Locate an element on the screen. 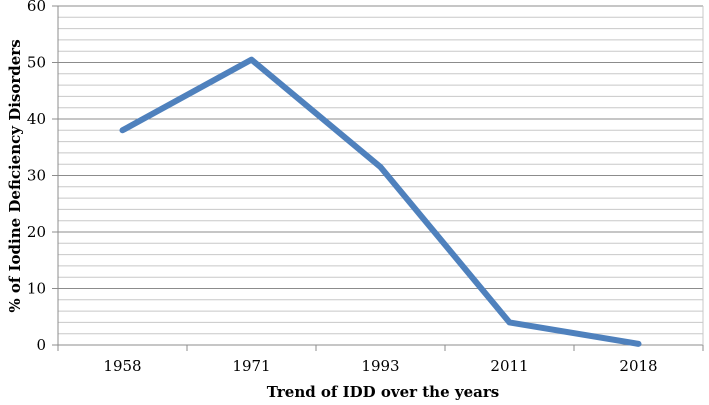 The height and width of the screenshot is (405, 709). x-tick-label: 1971 is located at coordinates (251, 366).